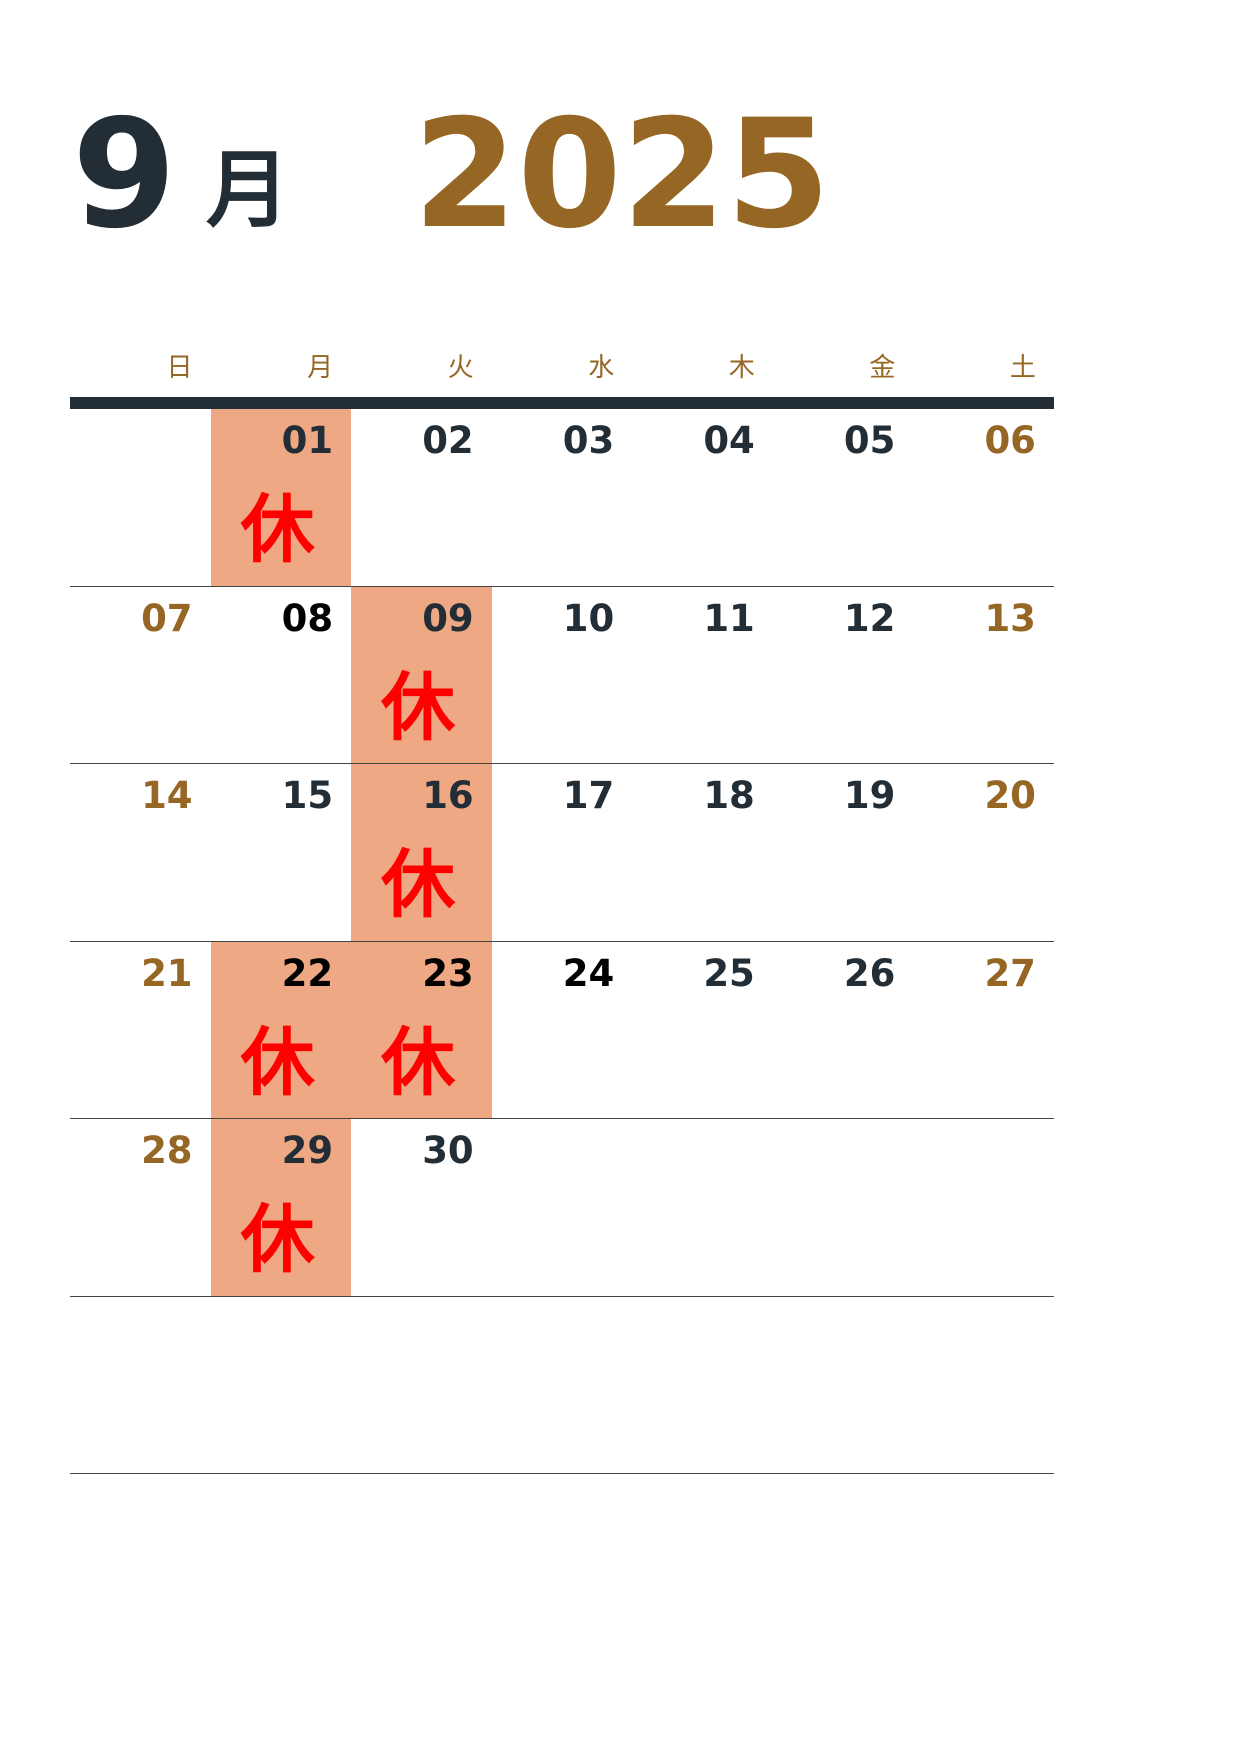 The width and height of the screenshot is (1241, 1754). I want to click on week-row, so click(562, 1385).